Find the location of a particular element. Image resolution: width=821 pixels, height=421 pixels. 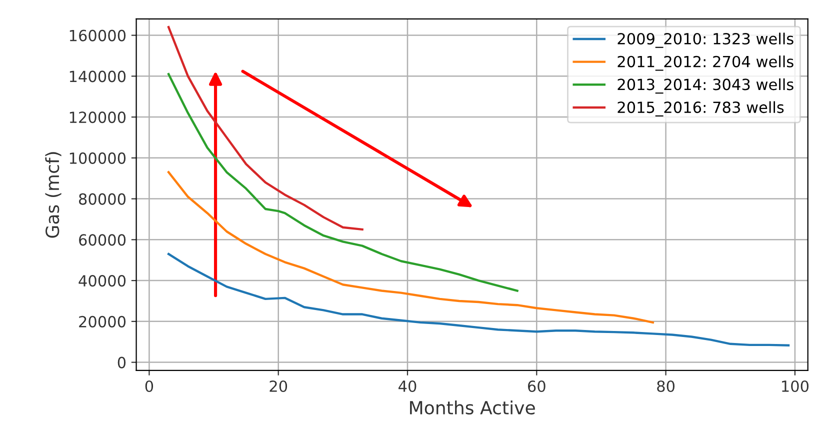

x-axis-title: Months Active is located at coordinates (472, 407).